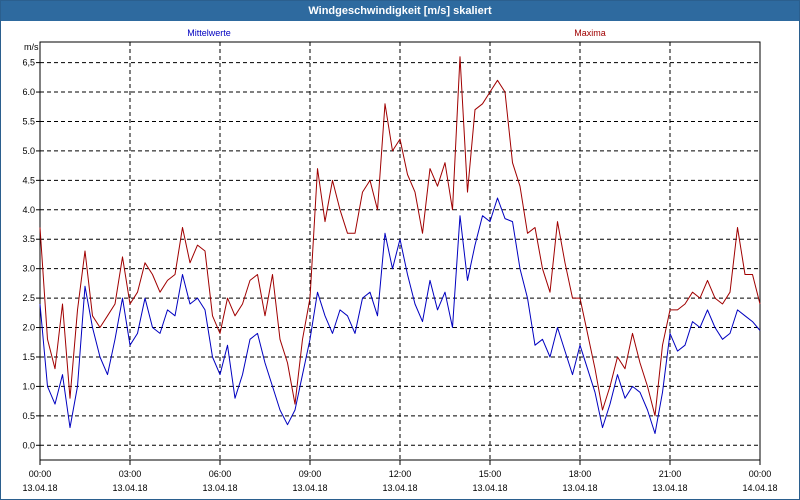 This screenshot has width=800, height=500. I want to click on y-tick-label: 1.5, so click(28, 357).